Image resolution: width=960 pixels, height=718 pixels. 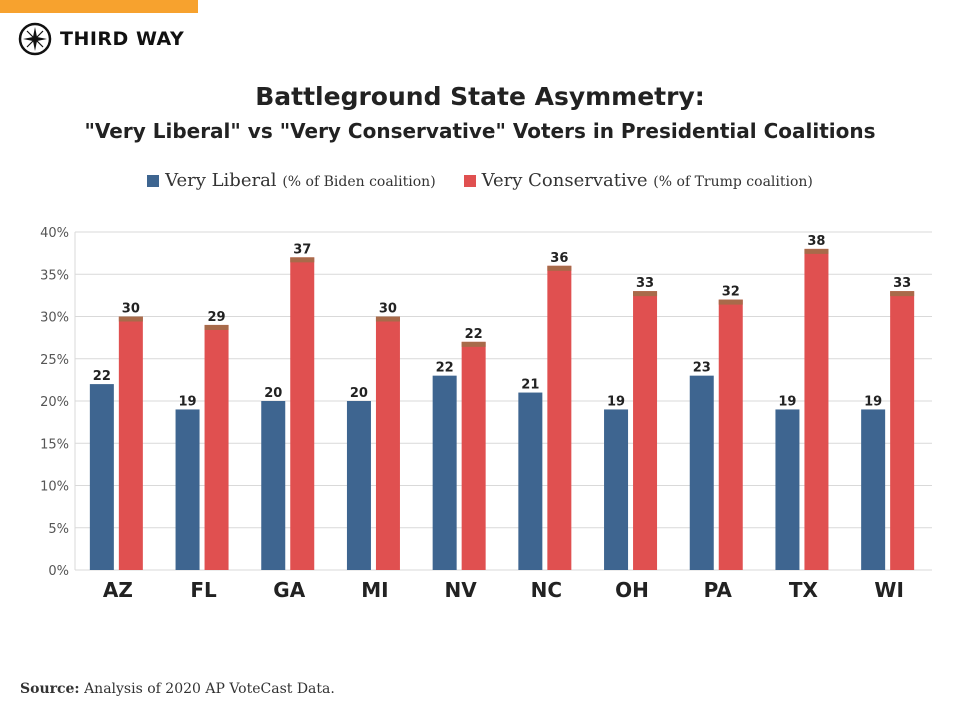 I want to click on y-tick-label: 30%, so click(x=54, y=318).